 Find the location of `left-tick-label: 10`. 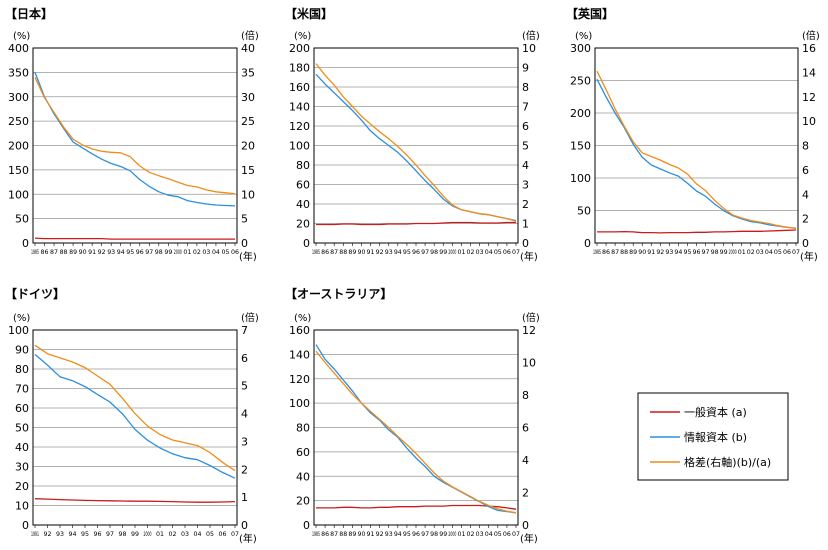

left-tick-label: 10 is located at coordinates (22, 506).